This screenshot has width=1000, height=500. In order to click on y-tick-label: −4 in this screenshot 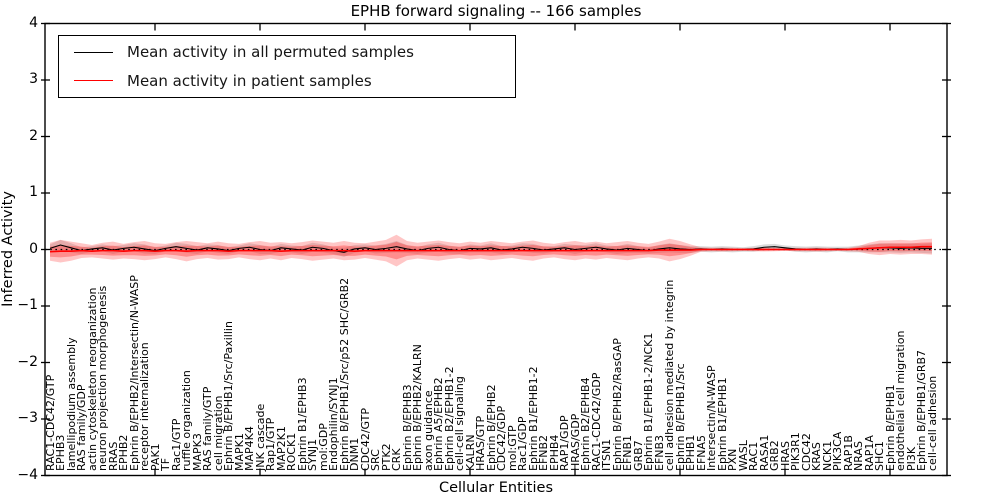, I will do `click(27, 474)`.